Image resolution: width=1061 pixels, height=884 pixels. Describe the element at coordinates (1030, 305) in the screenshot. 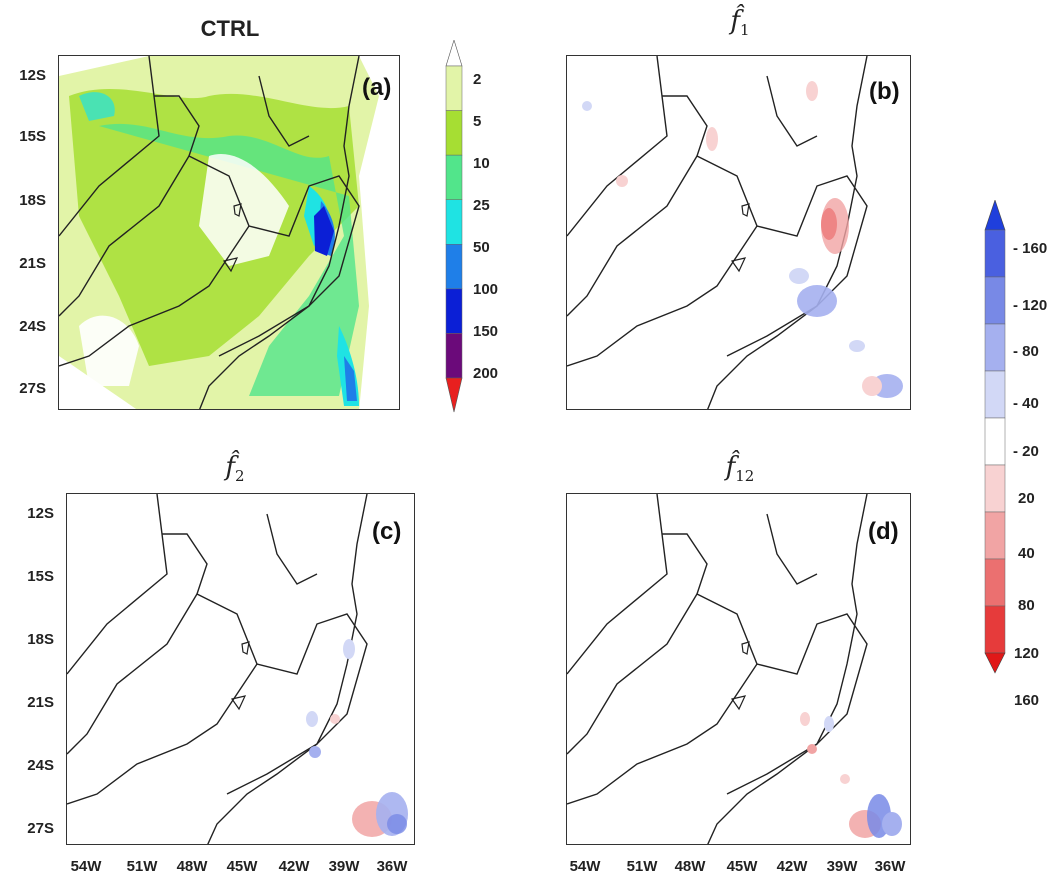

I see `diff-colorbar-label-n120: - 120` at that location.